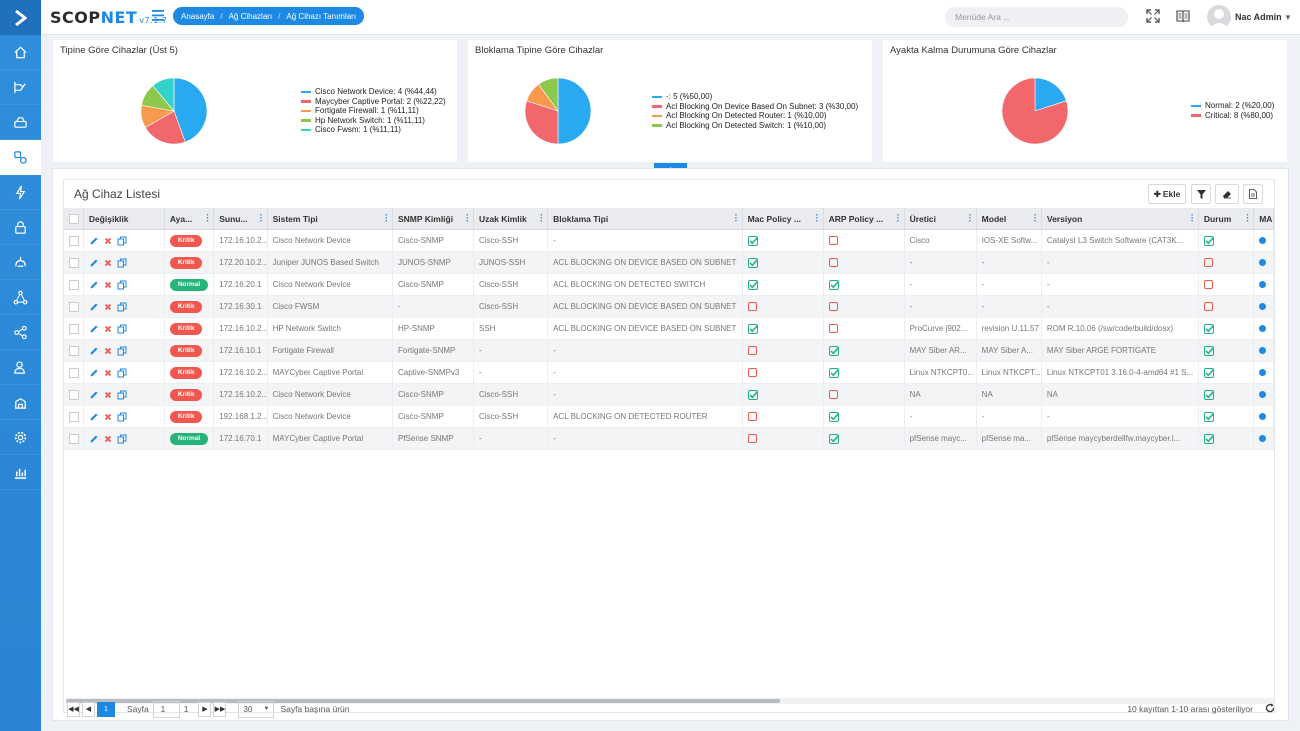  I want to click on sidebar-item-topology, so click(20, 297).